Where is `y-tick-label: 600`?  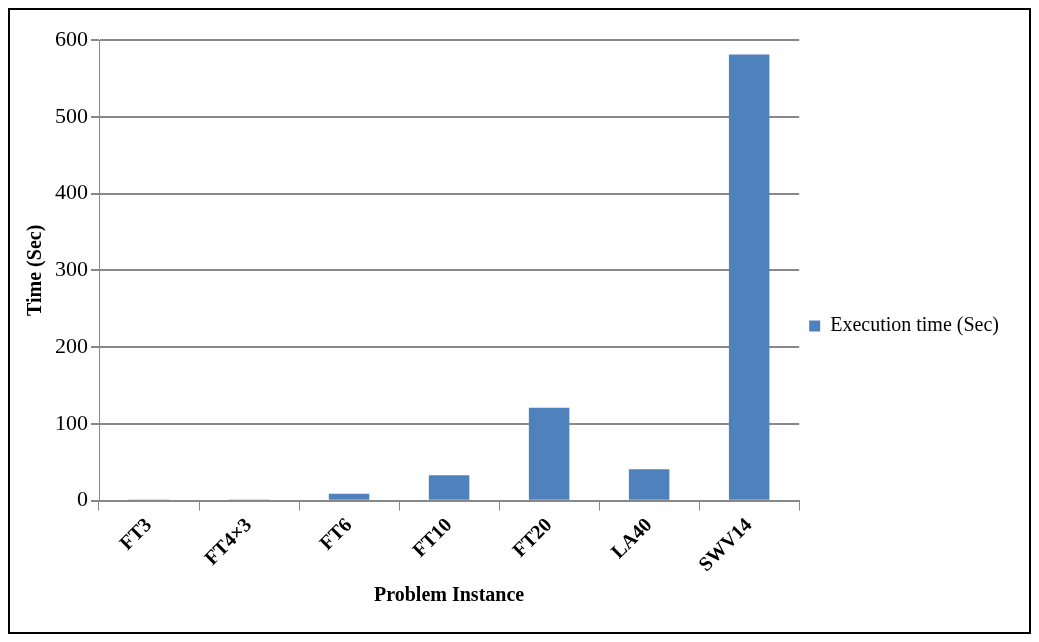 y-tick-label: 600 is located at coordinates (71, 38).